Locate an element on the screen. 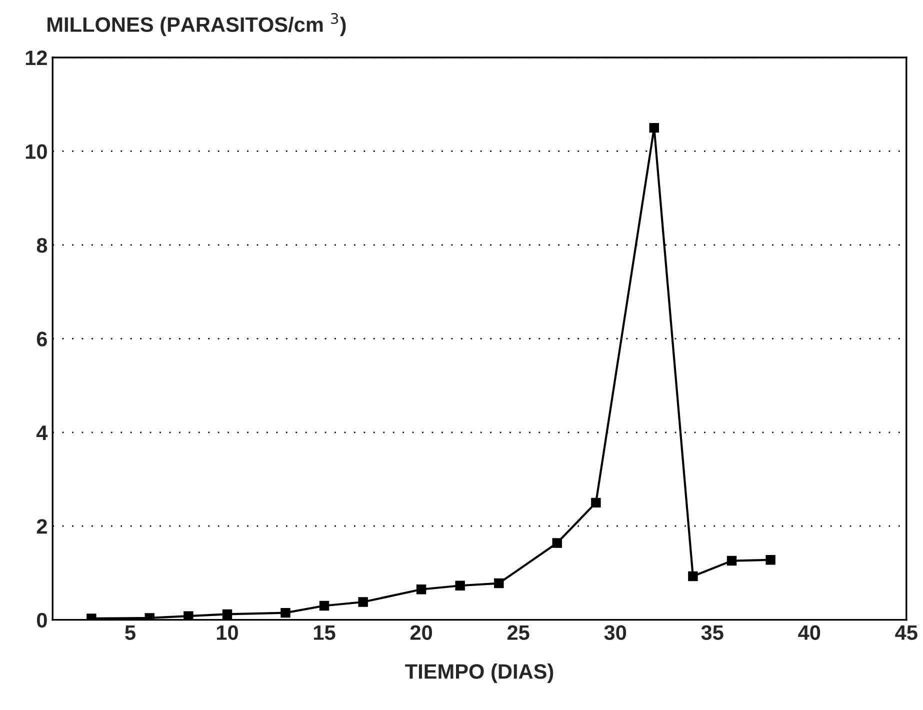 This screenshot has height=710, width=923. y-tick-label: 10 is located at coordinates (36, 151).